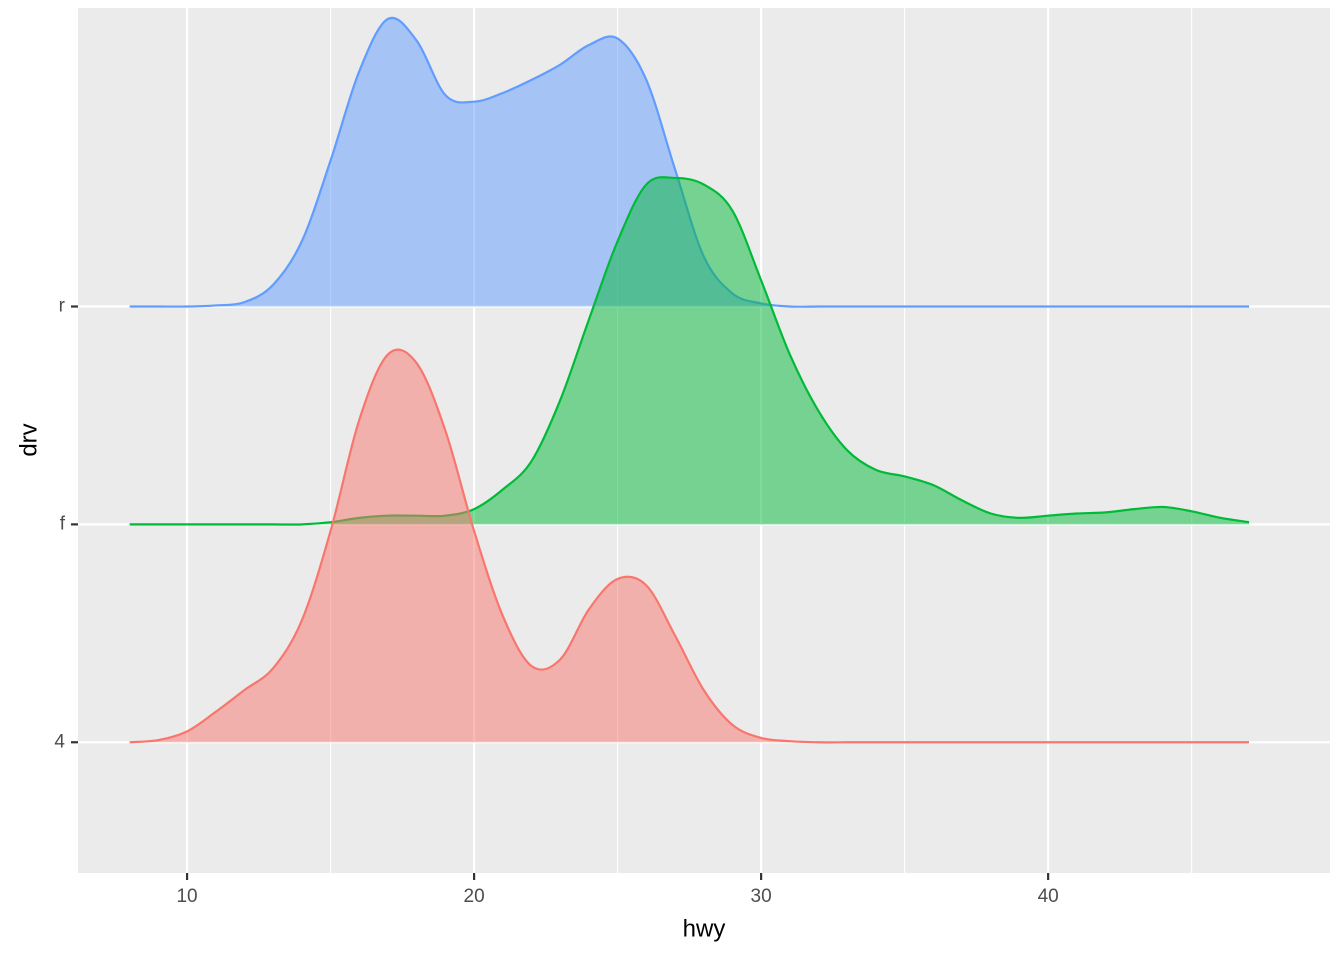 Image resolution: width=1344 pixels, height=960 pixels. I want to click on y-tick-label: r, so click(62, 306).